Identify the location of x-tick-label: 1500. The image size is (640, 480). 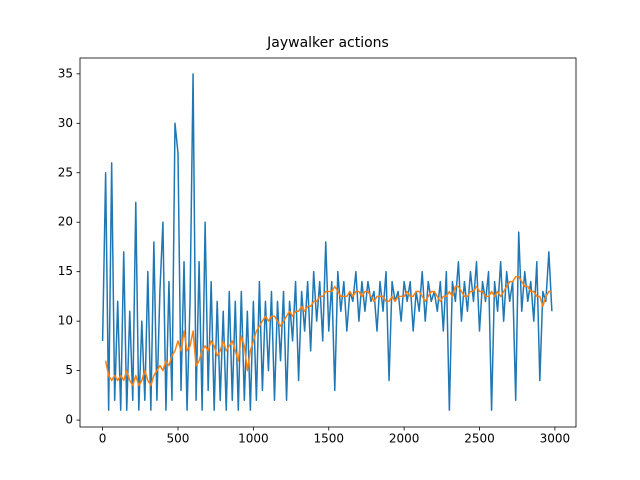
(328, 439).